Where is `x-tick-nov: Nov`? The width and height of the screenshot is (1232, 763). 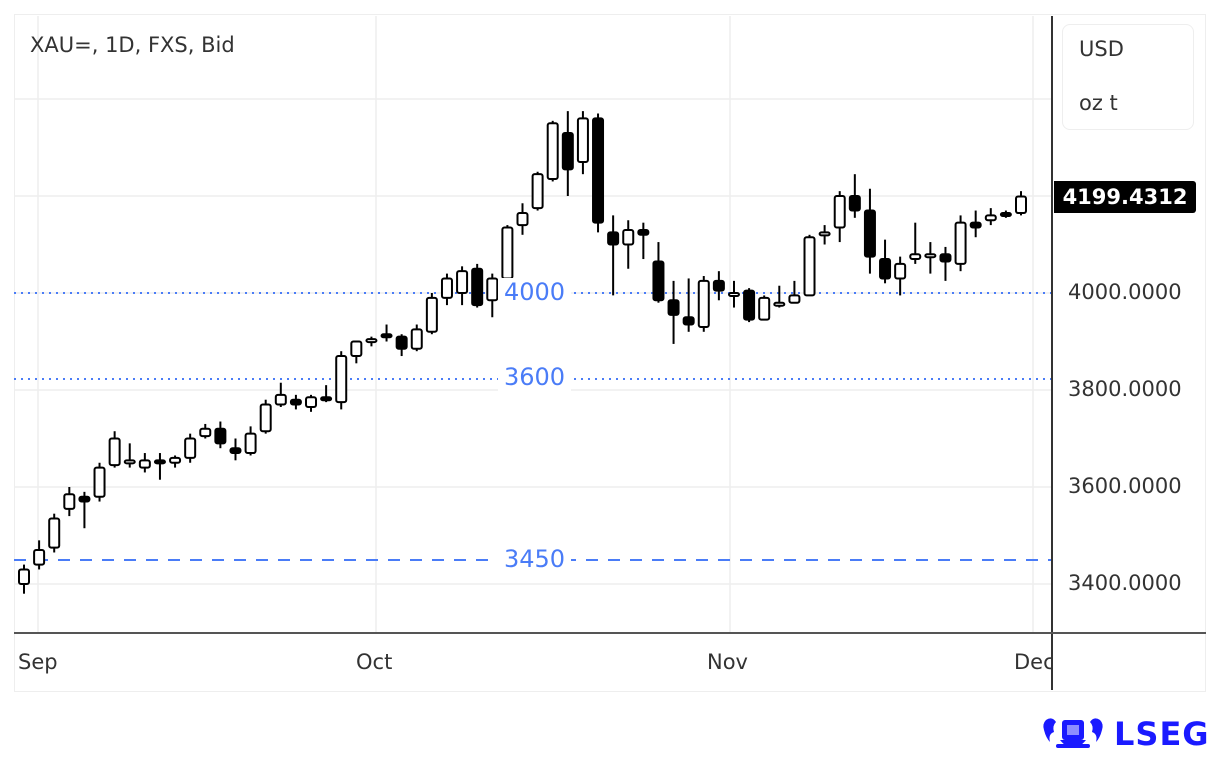
x-tick-nov: Nov is located at coordinates (727, 662).